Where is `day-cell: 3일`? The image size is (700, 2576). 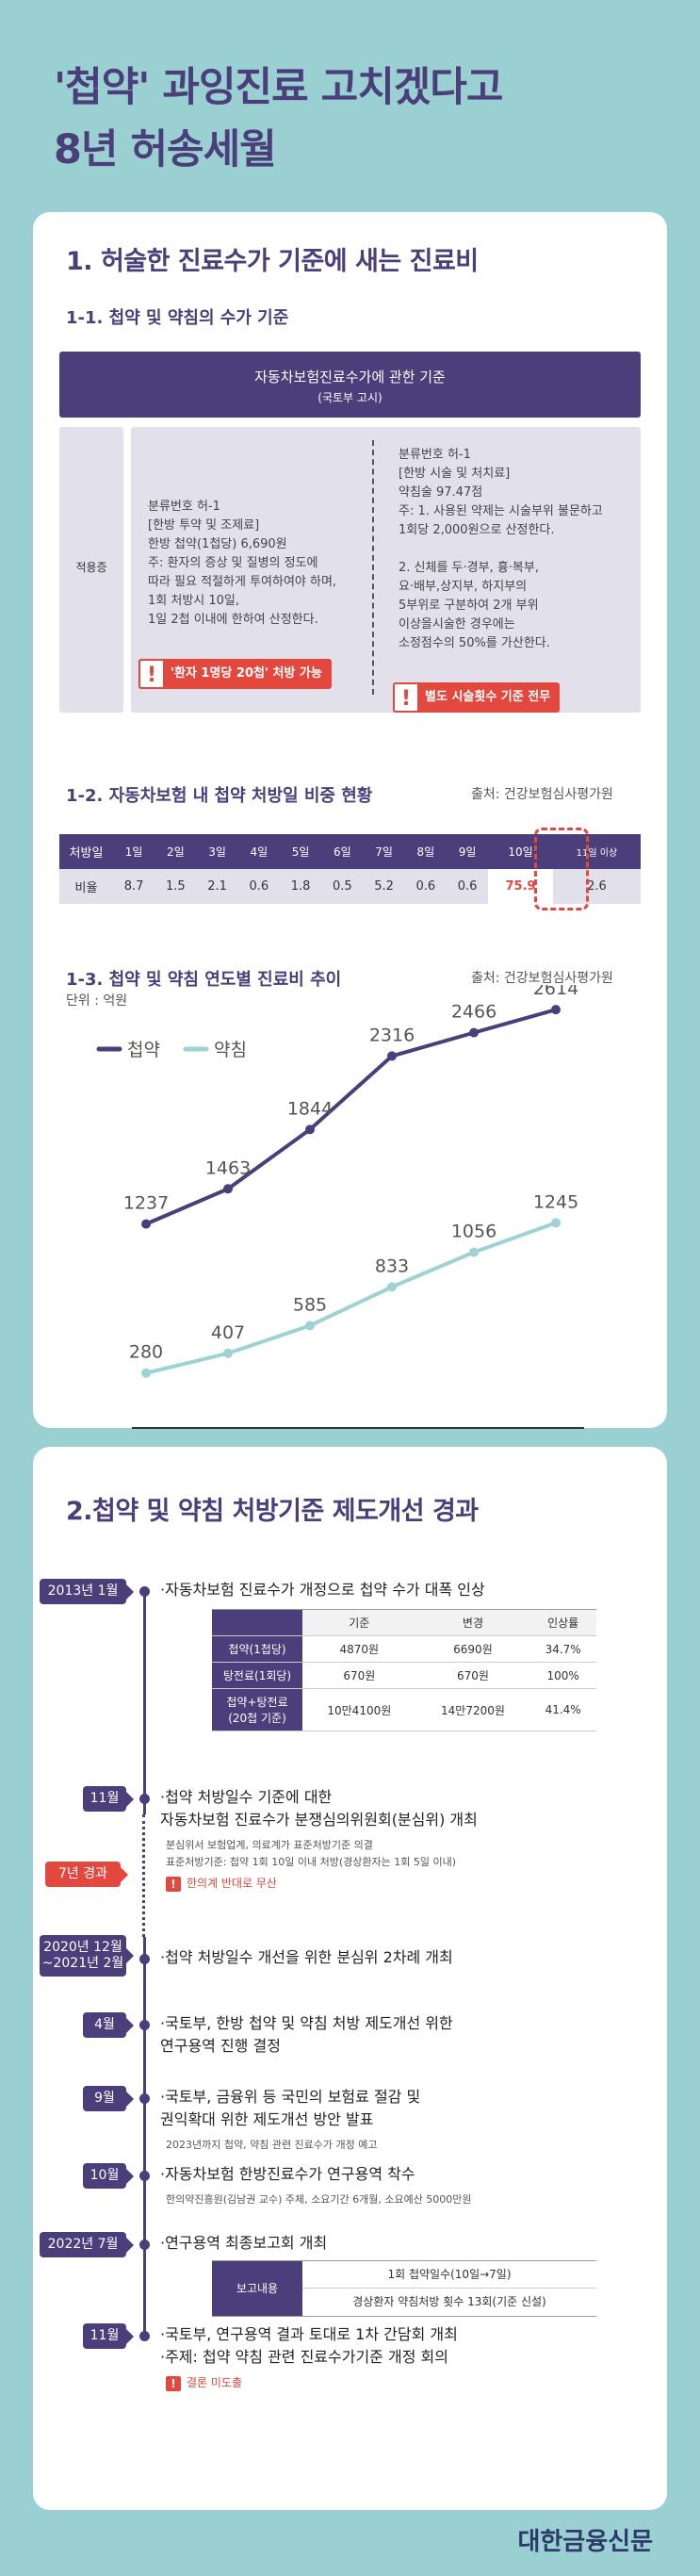 day-cell: 3일 is located at coordinates (217, 852).